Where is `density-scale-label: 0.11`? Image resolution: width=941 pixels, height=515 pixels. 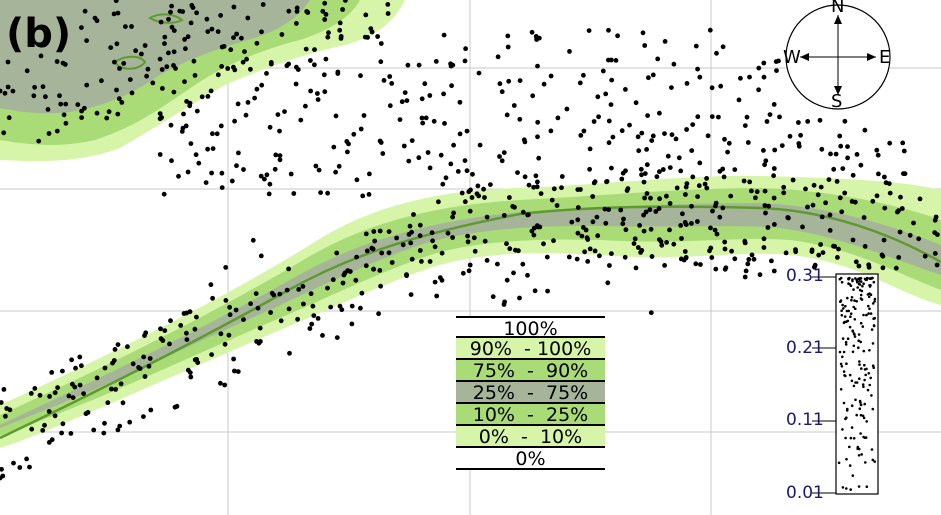
density-scale-label: 0.11 is located at coordinates (805, 420).